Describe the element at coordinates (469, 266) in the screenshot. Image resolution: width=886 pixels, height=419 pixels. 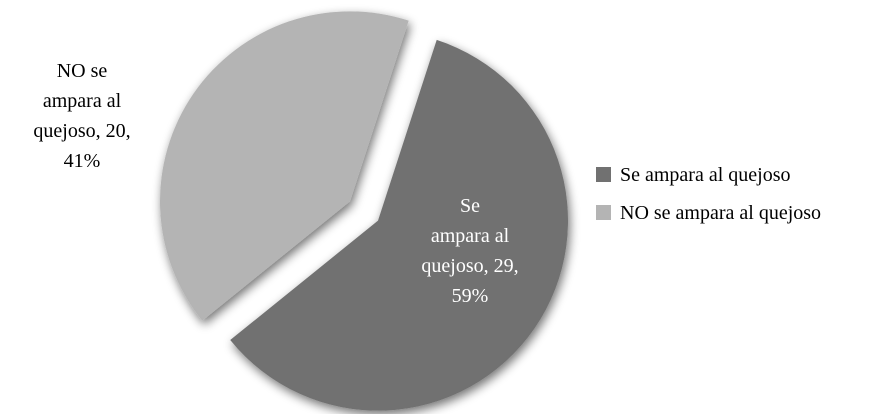
I see `slice-data-label-line: quejoso, 29,` at that location.